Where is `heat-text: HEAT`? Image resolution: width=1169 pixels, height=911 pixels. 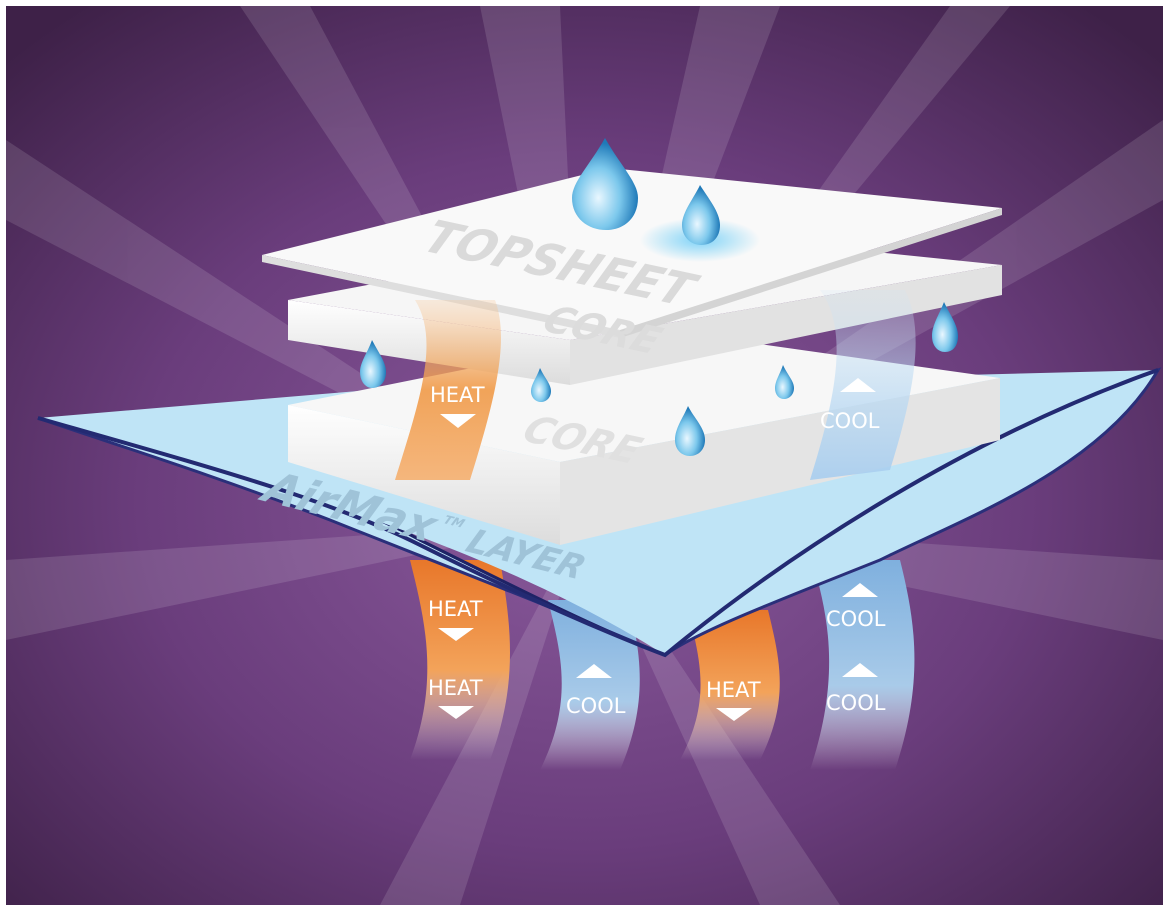
heat-text: HEAT is located at coordinates (457, 395).